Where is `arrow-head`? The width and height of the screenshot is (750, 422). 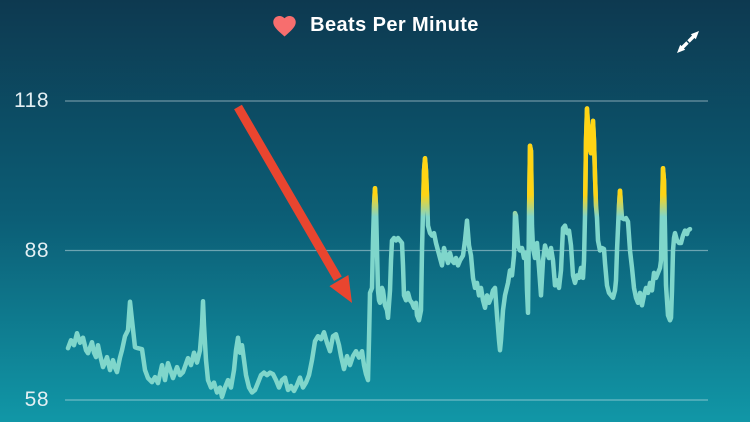 arrow-head is located at coordinates (340, 289).